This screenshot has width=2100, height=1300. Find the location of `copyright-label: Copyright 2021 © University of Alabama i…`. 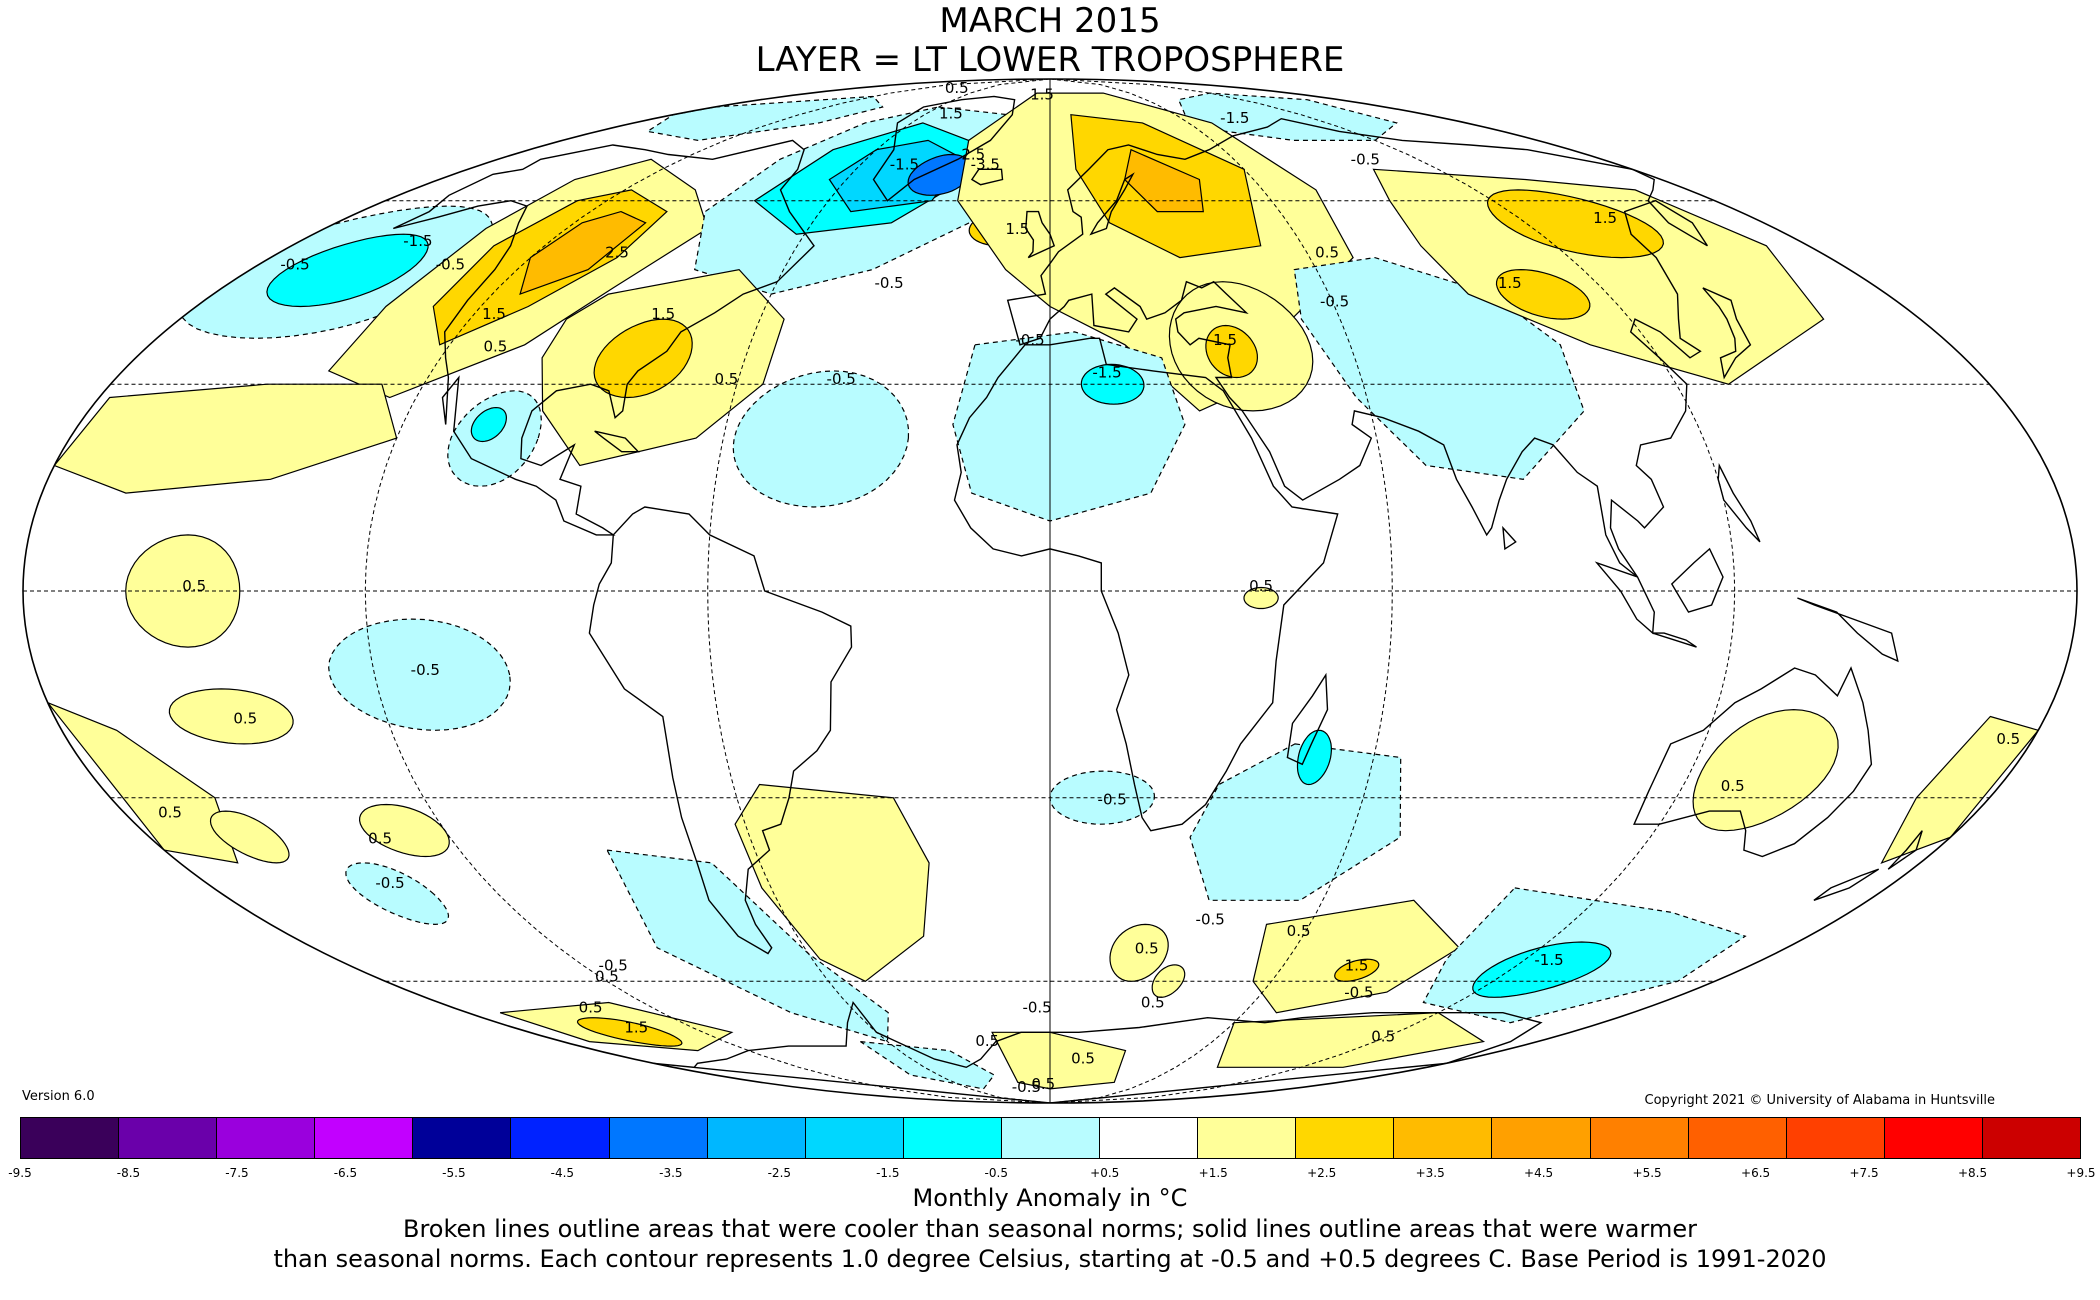

copyright-label: Copyright 2021 © University of Alabama i… is located at coordinates (1819, 1100).